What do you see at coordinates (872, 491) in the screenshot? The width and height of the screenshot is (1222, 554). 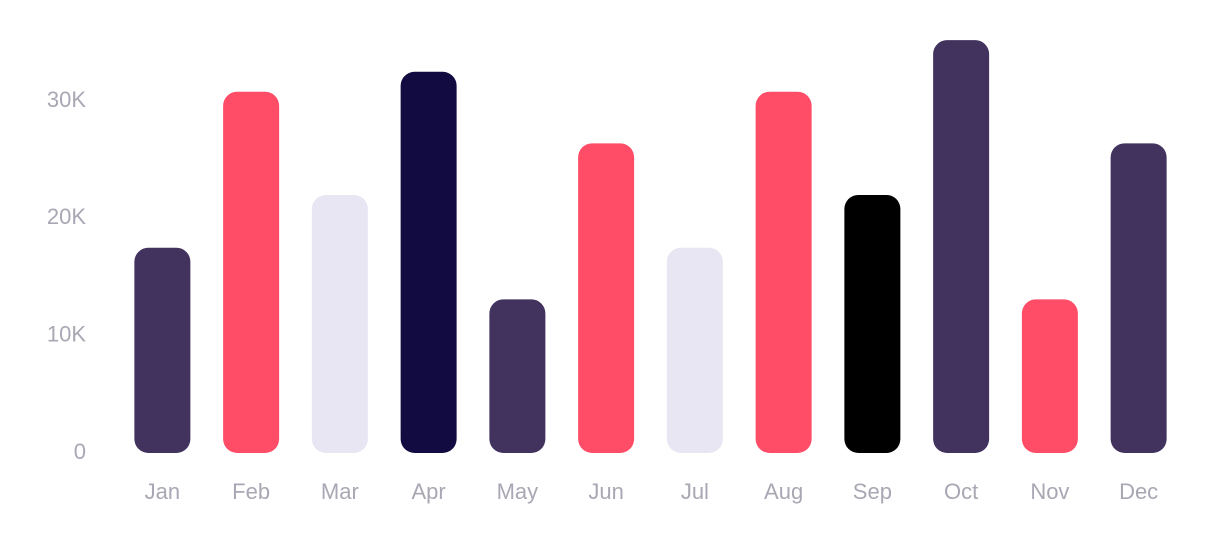 I see `x-tick-label-sep: Sep` at bounding box center [872, 491].